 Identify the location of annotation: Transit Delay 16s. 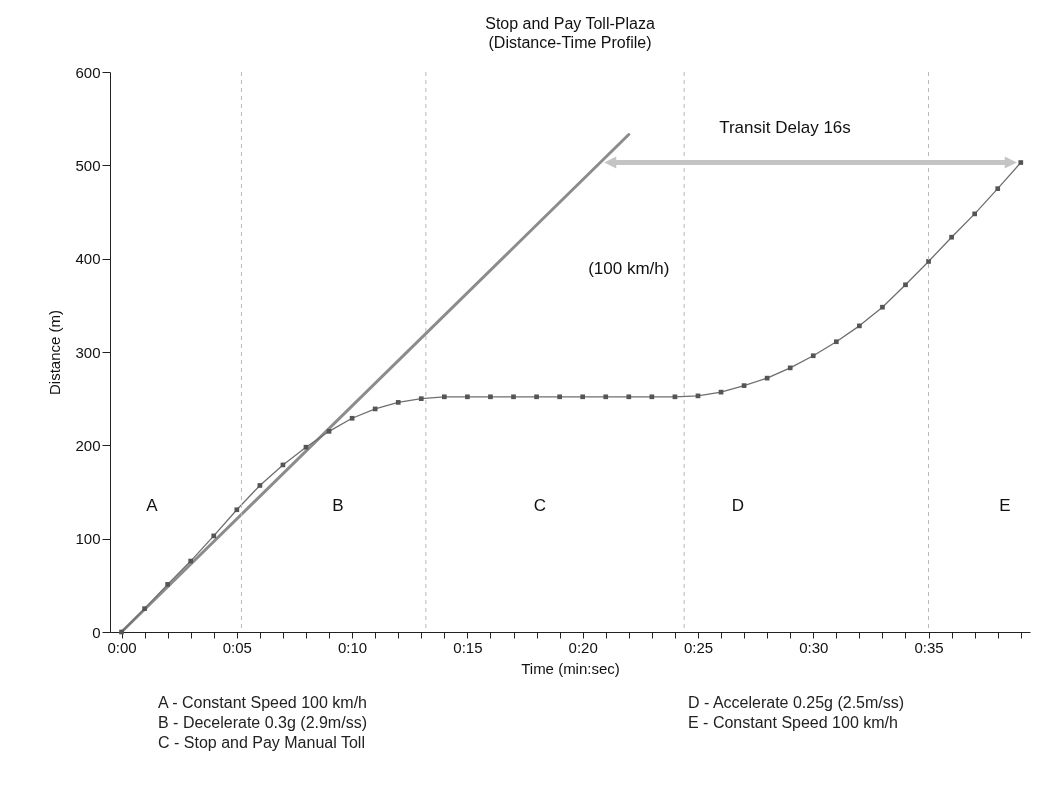
(785, 128).